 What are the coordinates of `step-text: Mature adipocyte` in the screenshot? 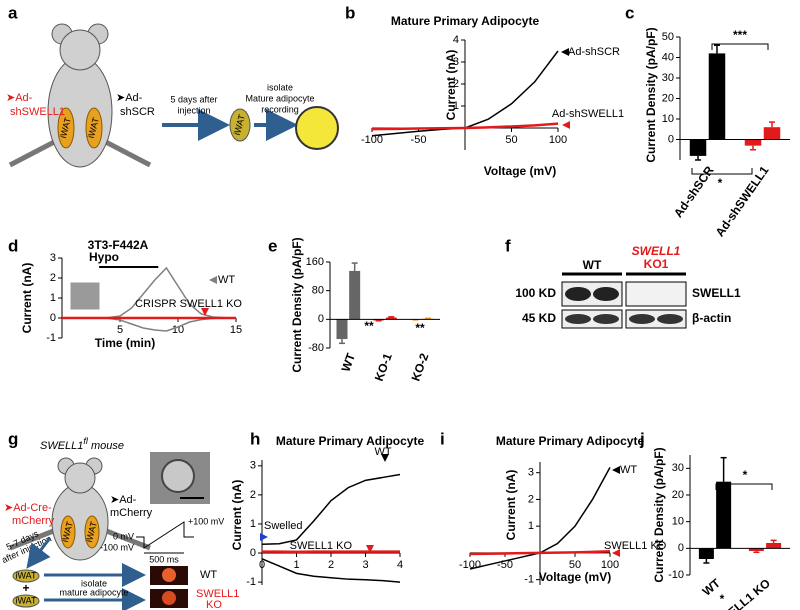 It's located at (279, 98).